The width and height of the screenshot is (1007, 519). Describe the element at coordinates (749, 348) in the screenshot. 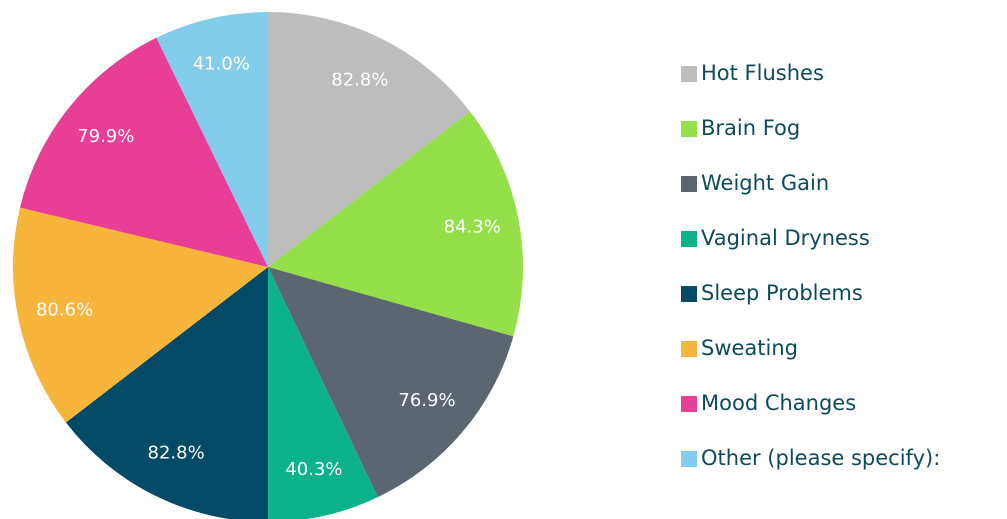

I see `legend-label: Sweating` at that location.